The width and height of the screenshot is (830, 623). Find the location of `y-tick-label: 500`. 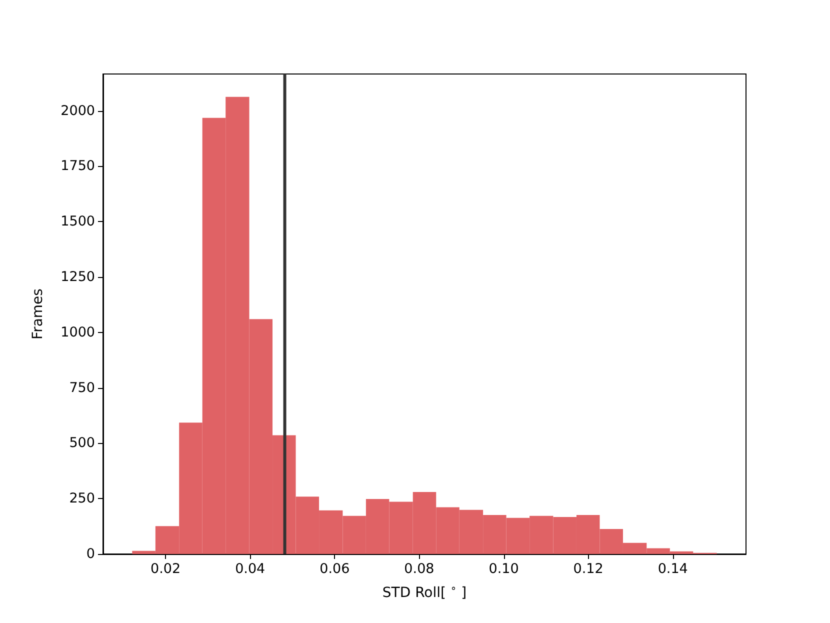

y-tick-label: 500 is located at coordinates (82, 443).